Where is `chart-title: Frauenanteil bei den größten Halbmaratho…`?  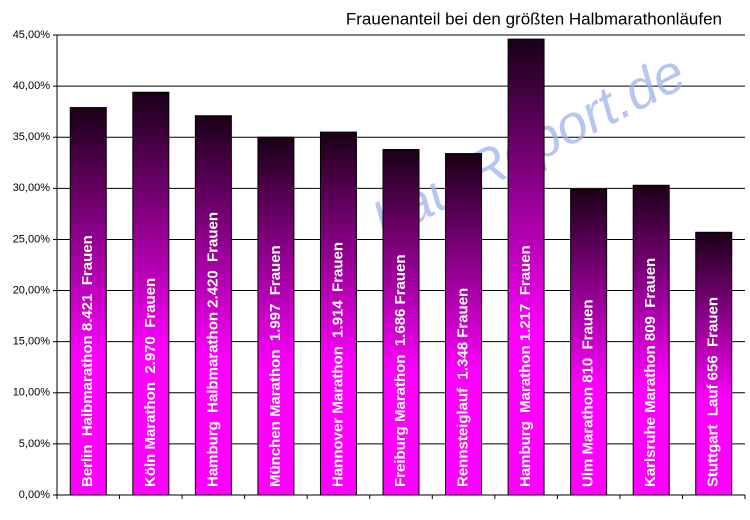
chart-title: Frauenanteil bei den größten Halbmaratho… is located at coordinates (534, 18).